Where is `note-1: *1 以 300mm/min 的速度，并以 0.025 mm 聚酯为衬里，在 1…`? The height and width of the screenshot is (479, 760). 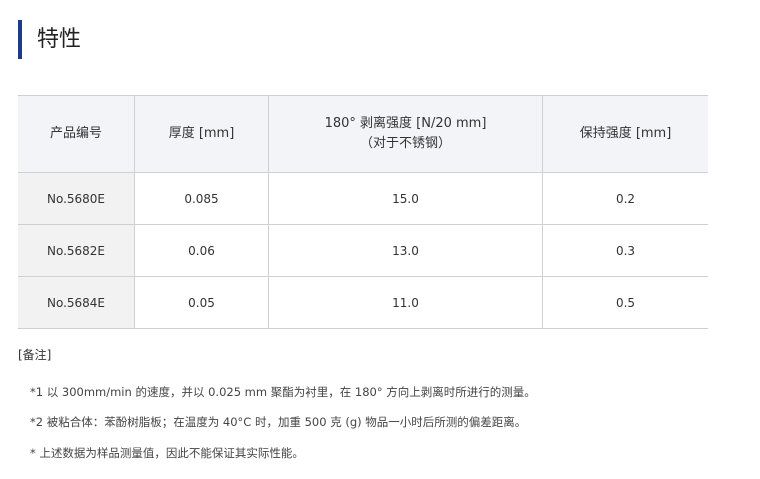 note-1: *1 以 300mm/min 的速度，并以 0.025 mm 聚酯为衬里，在 1… is located at coordinates (283, 392).